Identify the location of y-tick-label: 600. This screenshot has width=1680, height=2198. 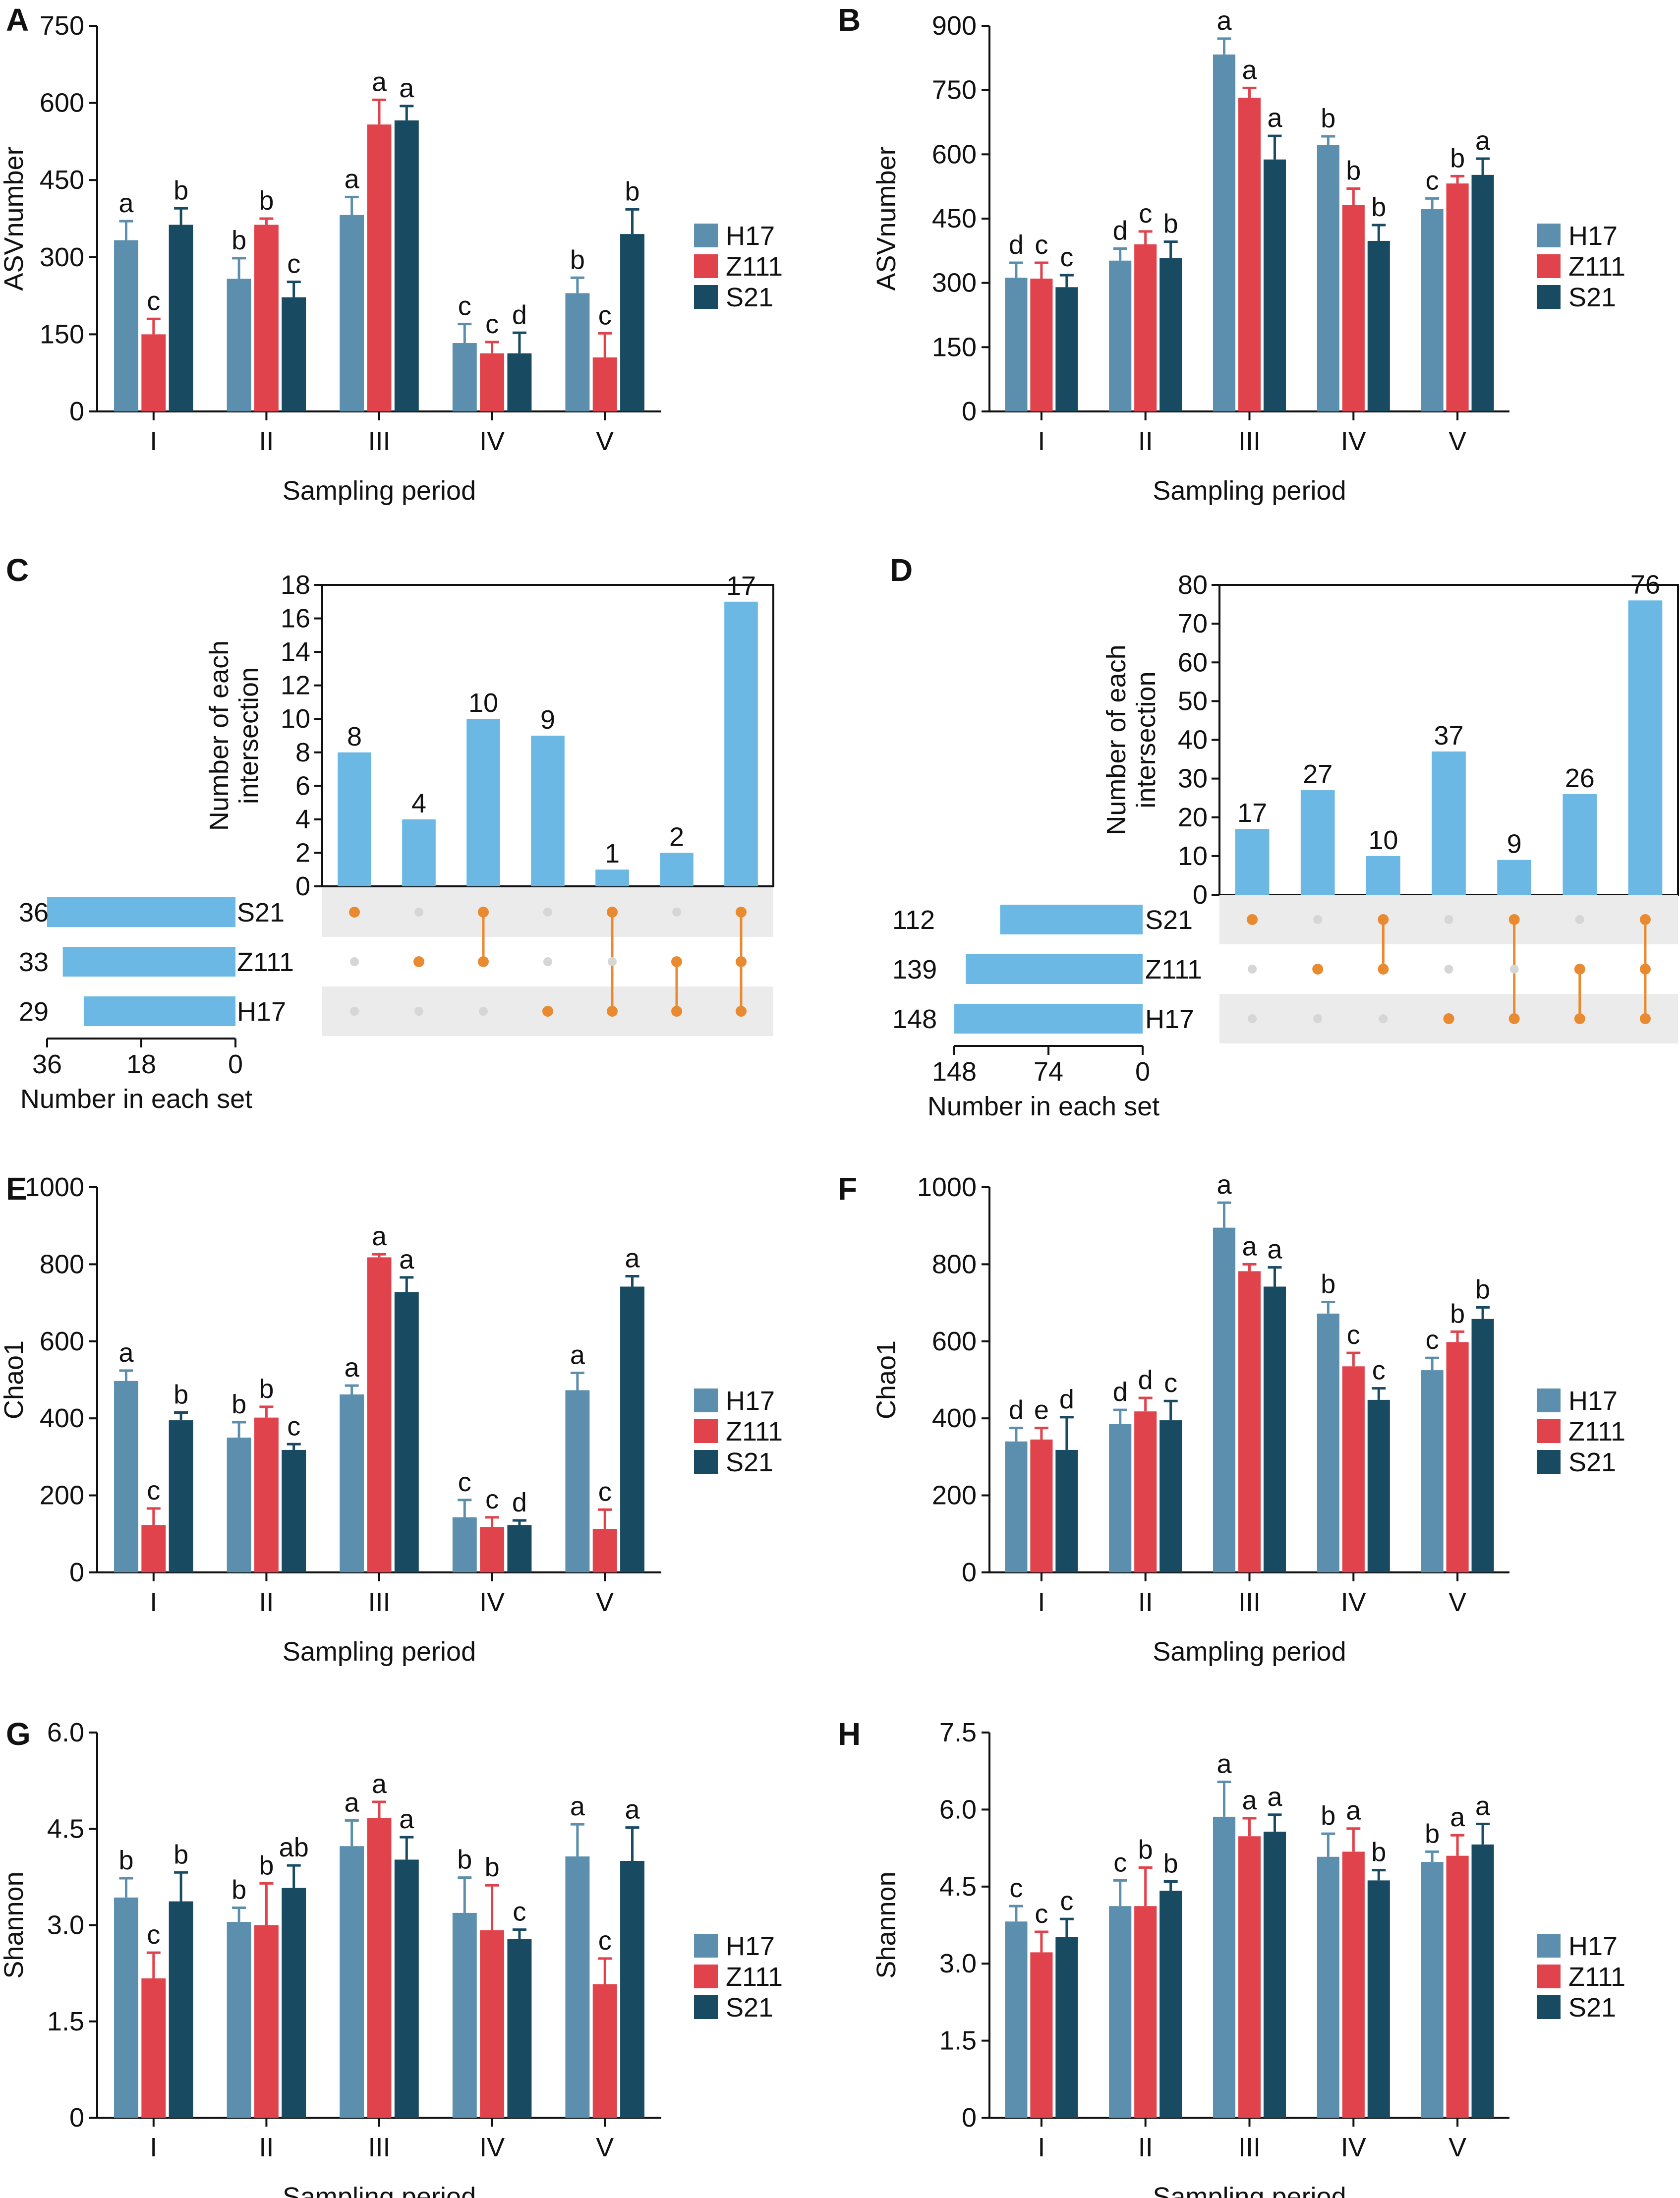
(62, 103).